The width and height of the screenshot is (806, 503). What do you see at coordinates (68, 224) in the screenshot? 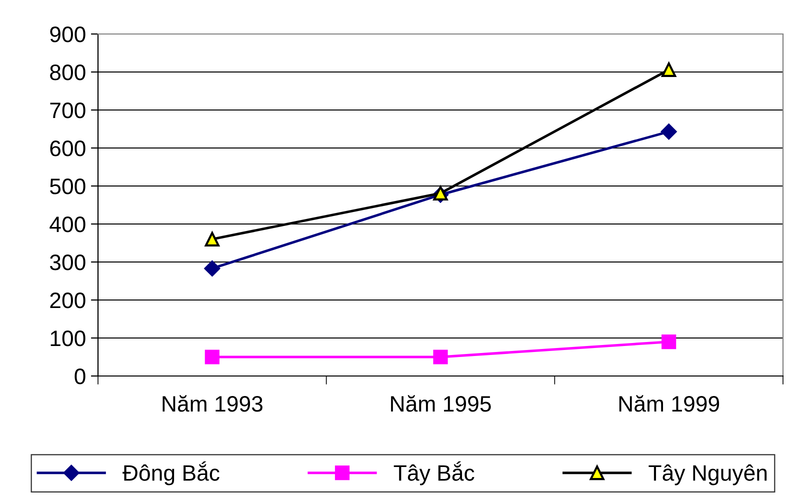
I see `y-tick-label: 400` at bounding box center [68, 224].